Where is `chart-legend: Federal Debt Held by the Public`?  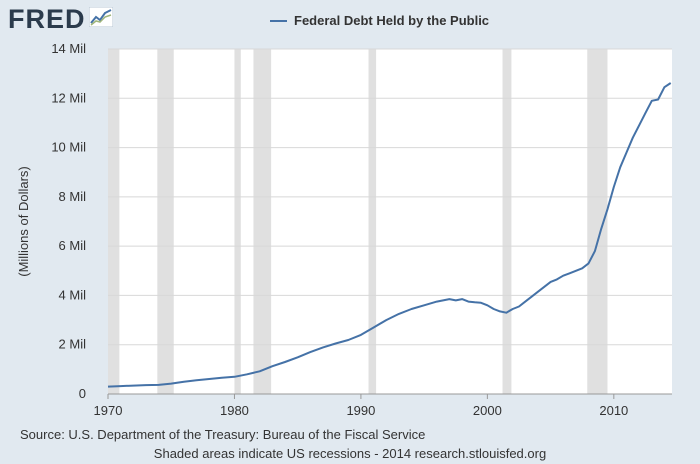 chart-legend: Federal Debt Held by the Public is located at coordinates (379, 20).